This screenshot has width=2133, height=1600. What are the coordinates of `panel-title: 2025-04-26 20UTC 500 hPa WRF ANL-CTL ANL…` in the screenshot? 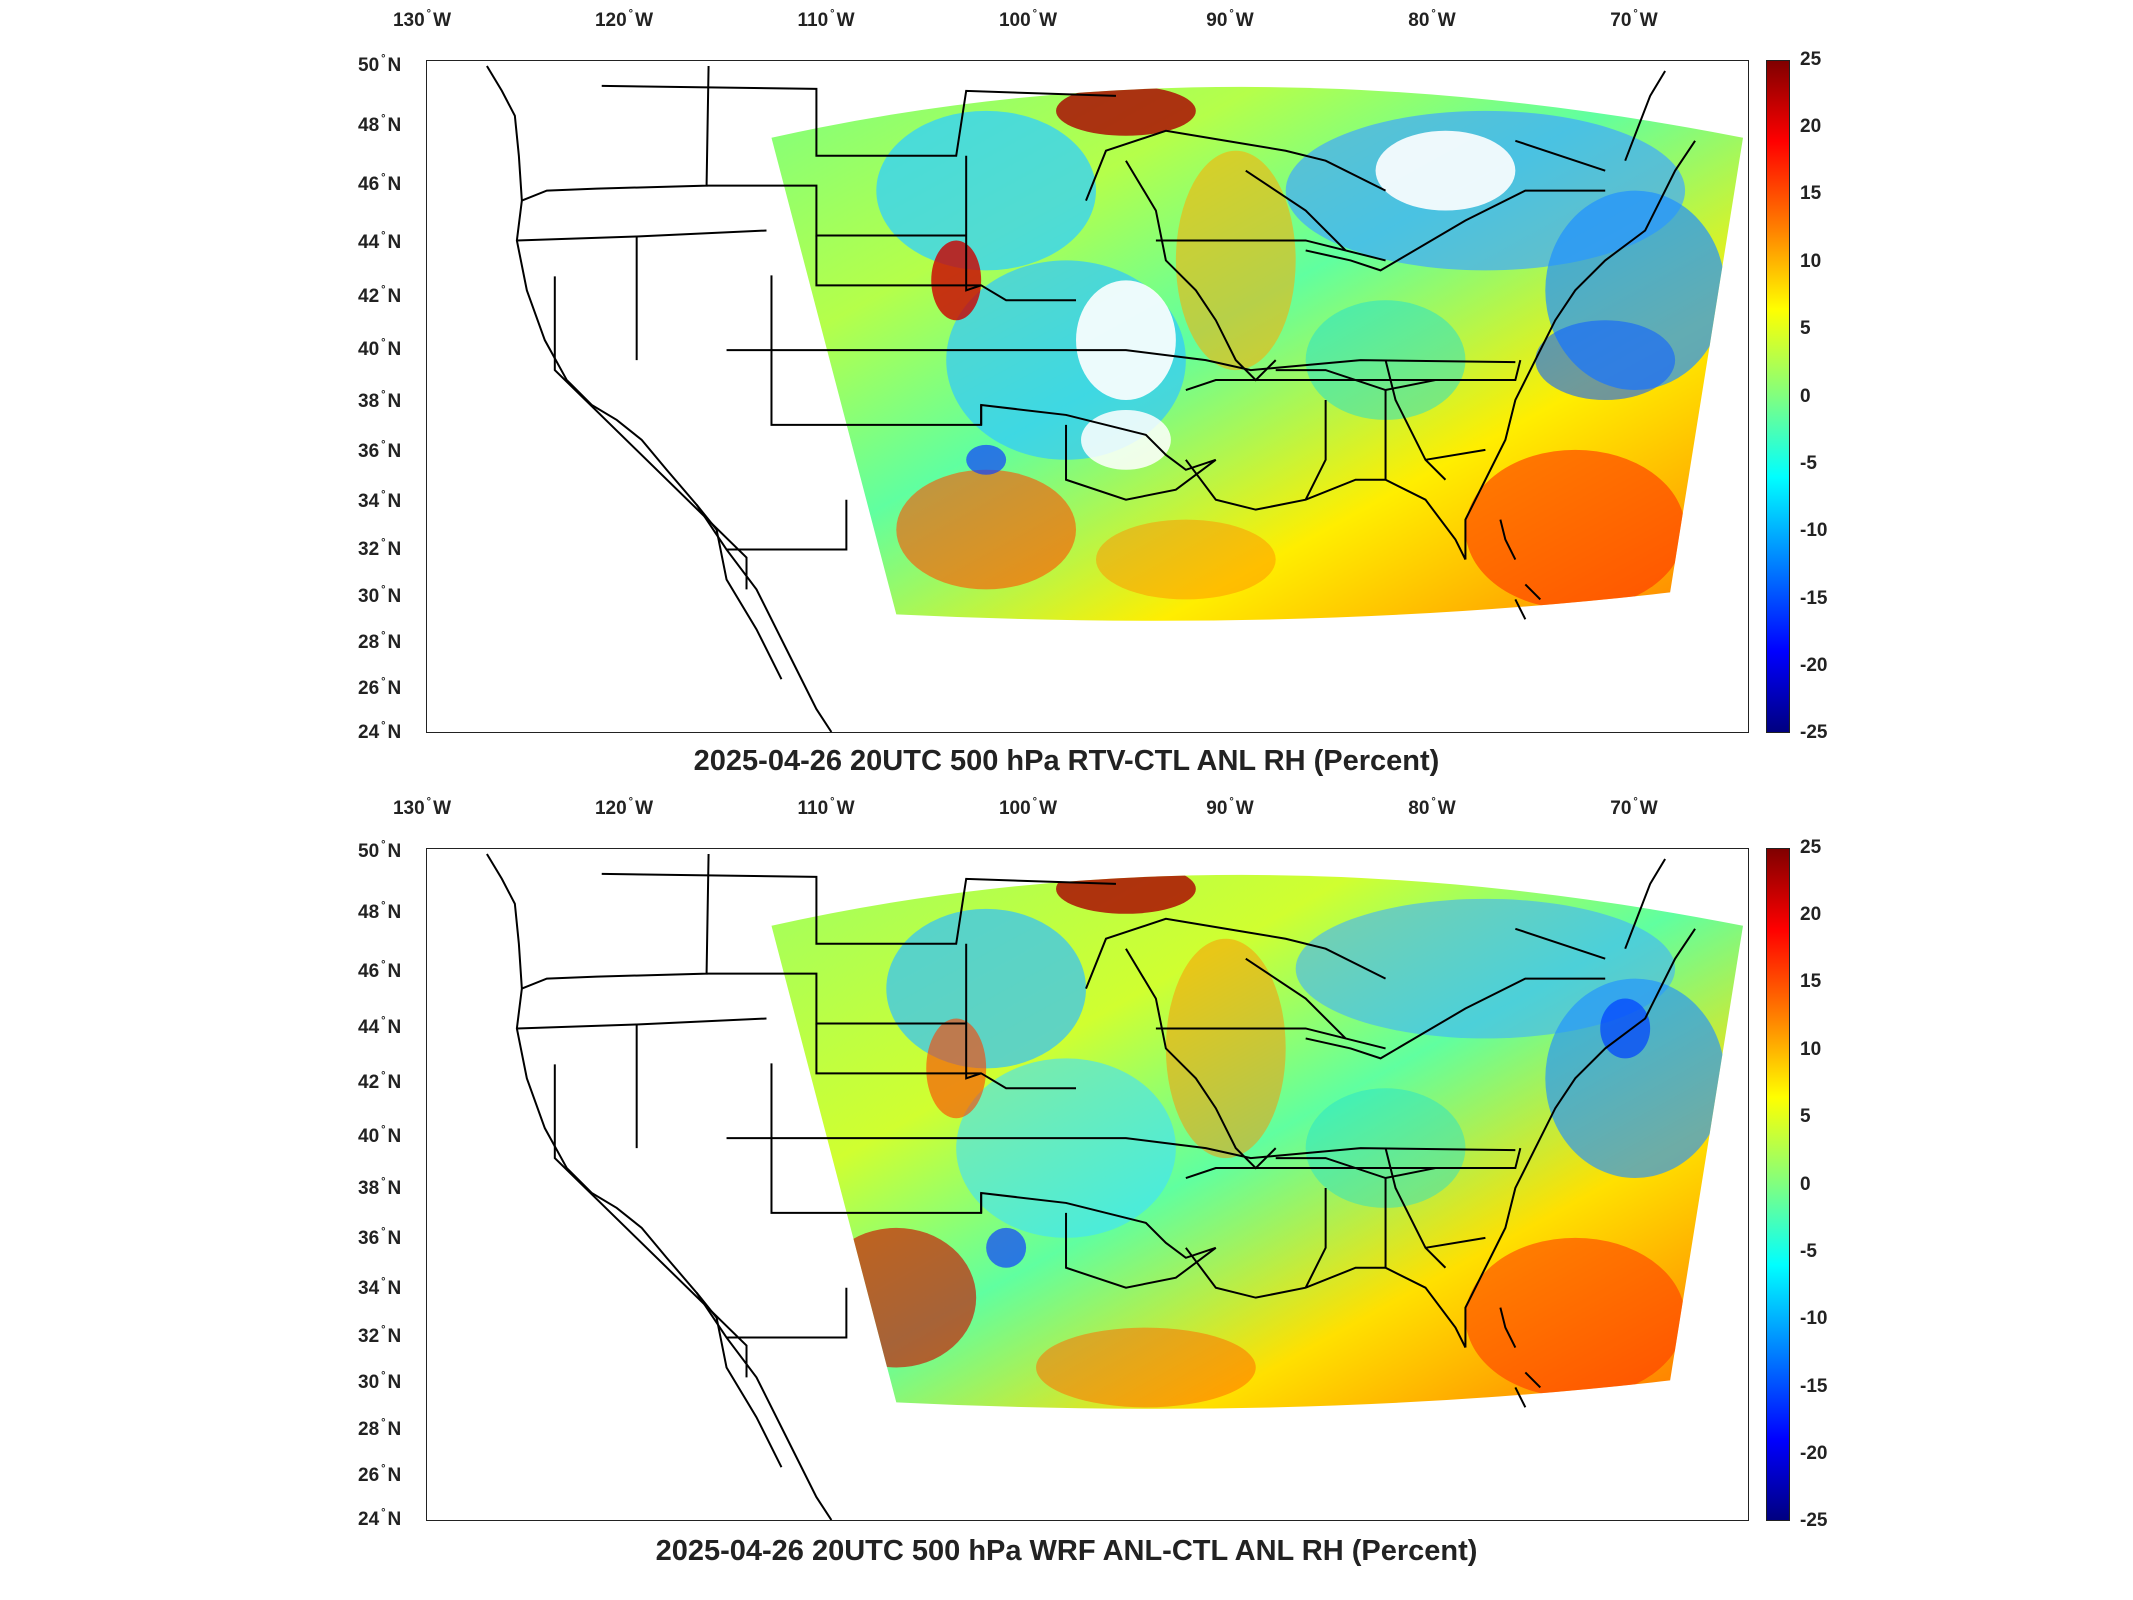 It's located at (1066, 1551).